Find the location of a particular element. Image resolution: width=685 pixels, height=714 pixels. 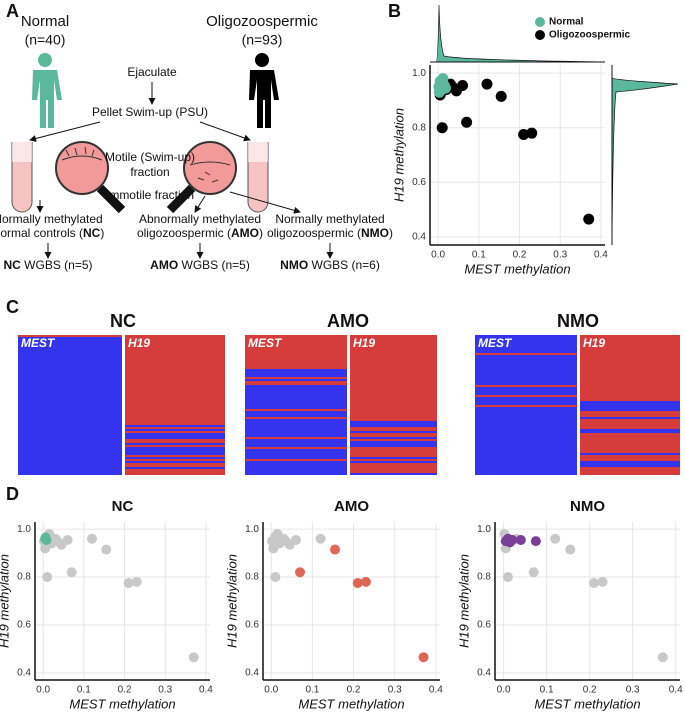

text-part: NMO is located at coordinates (294, 265).